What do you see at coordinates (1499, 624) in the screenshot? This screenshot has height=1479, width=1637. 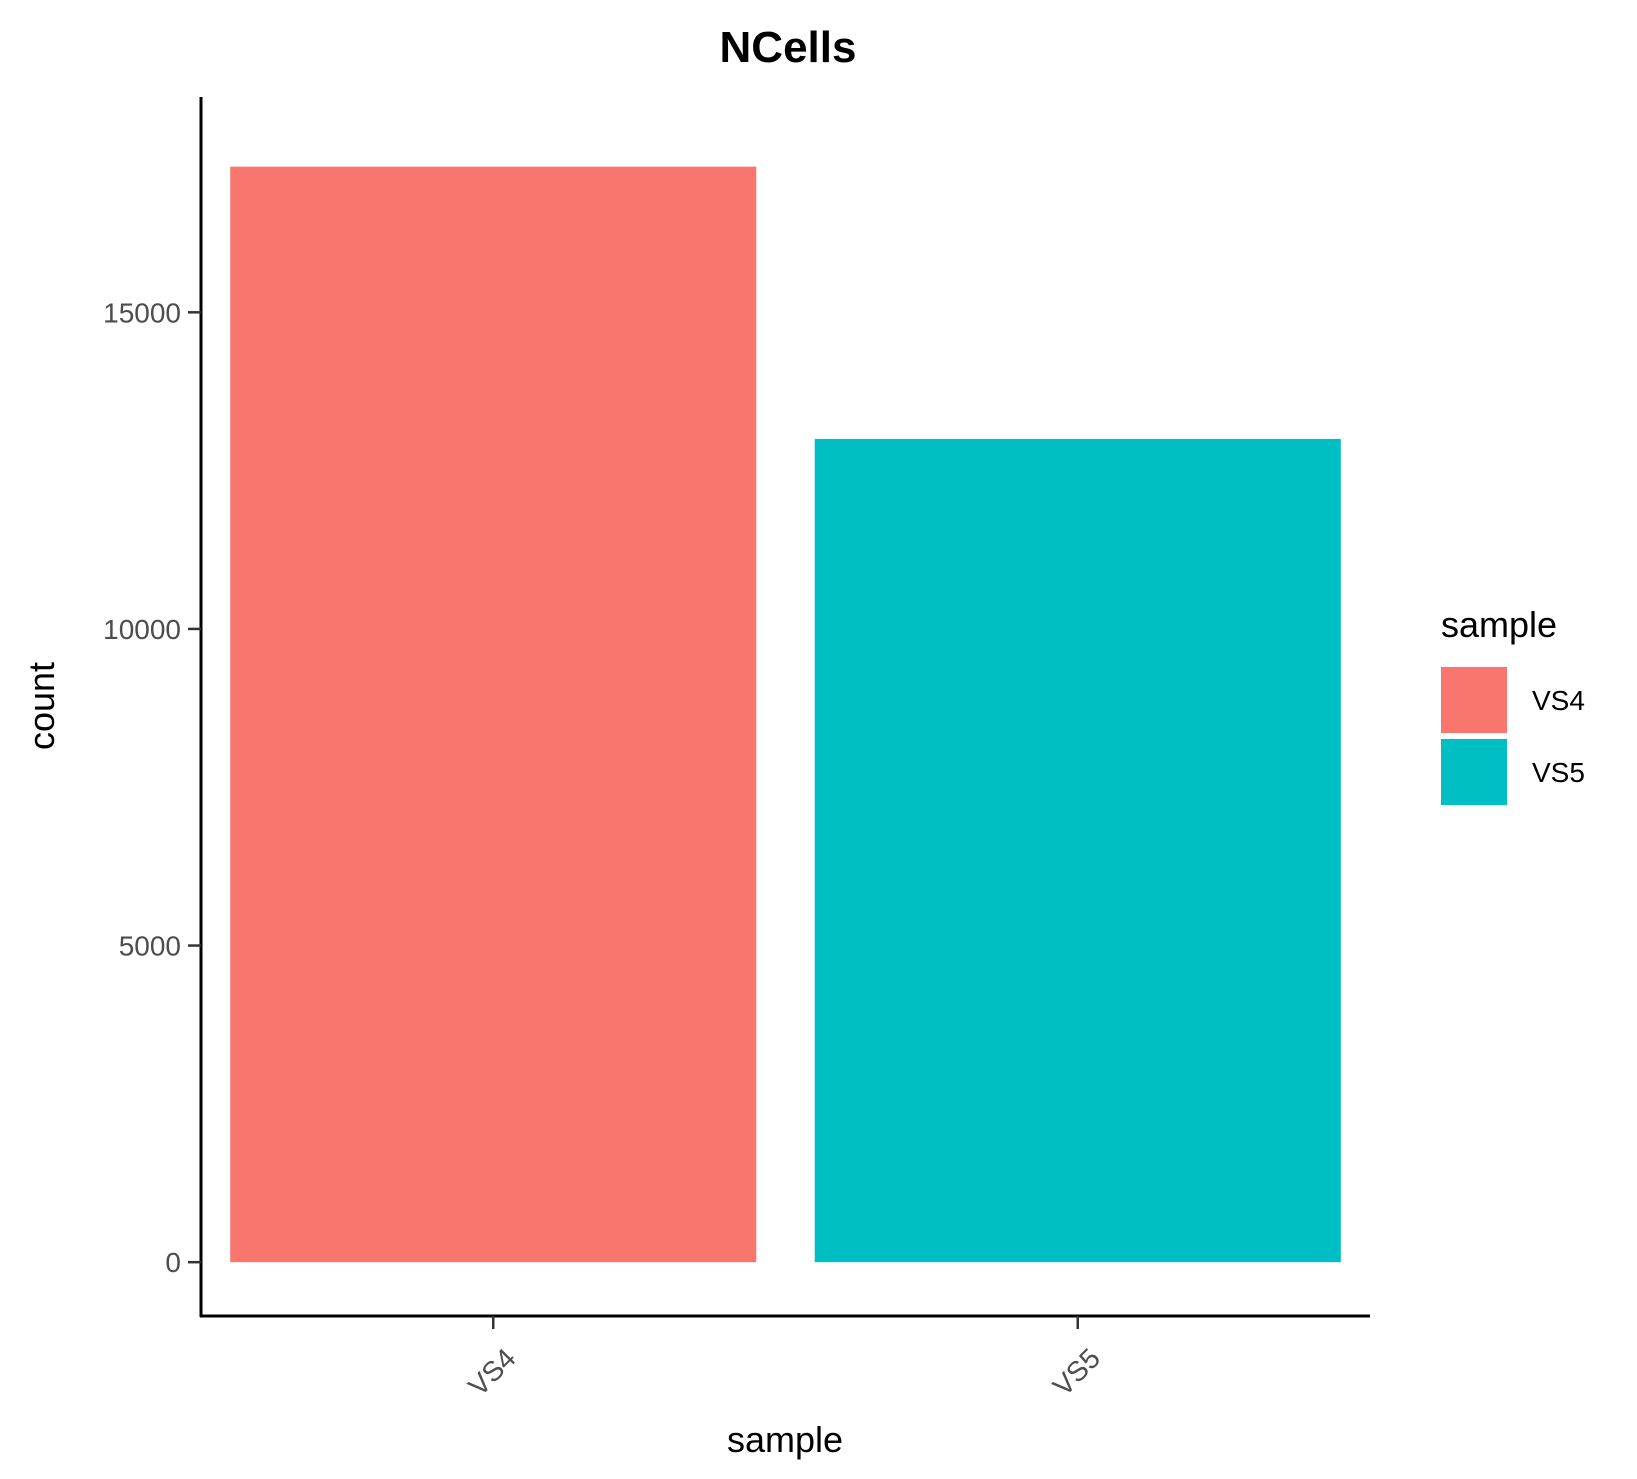 I see `legend-title: sample` at bounding box center [1499, 624].